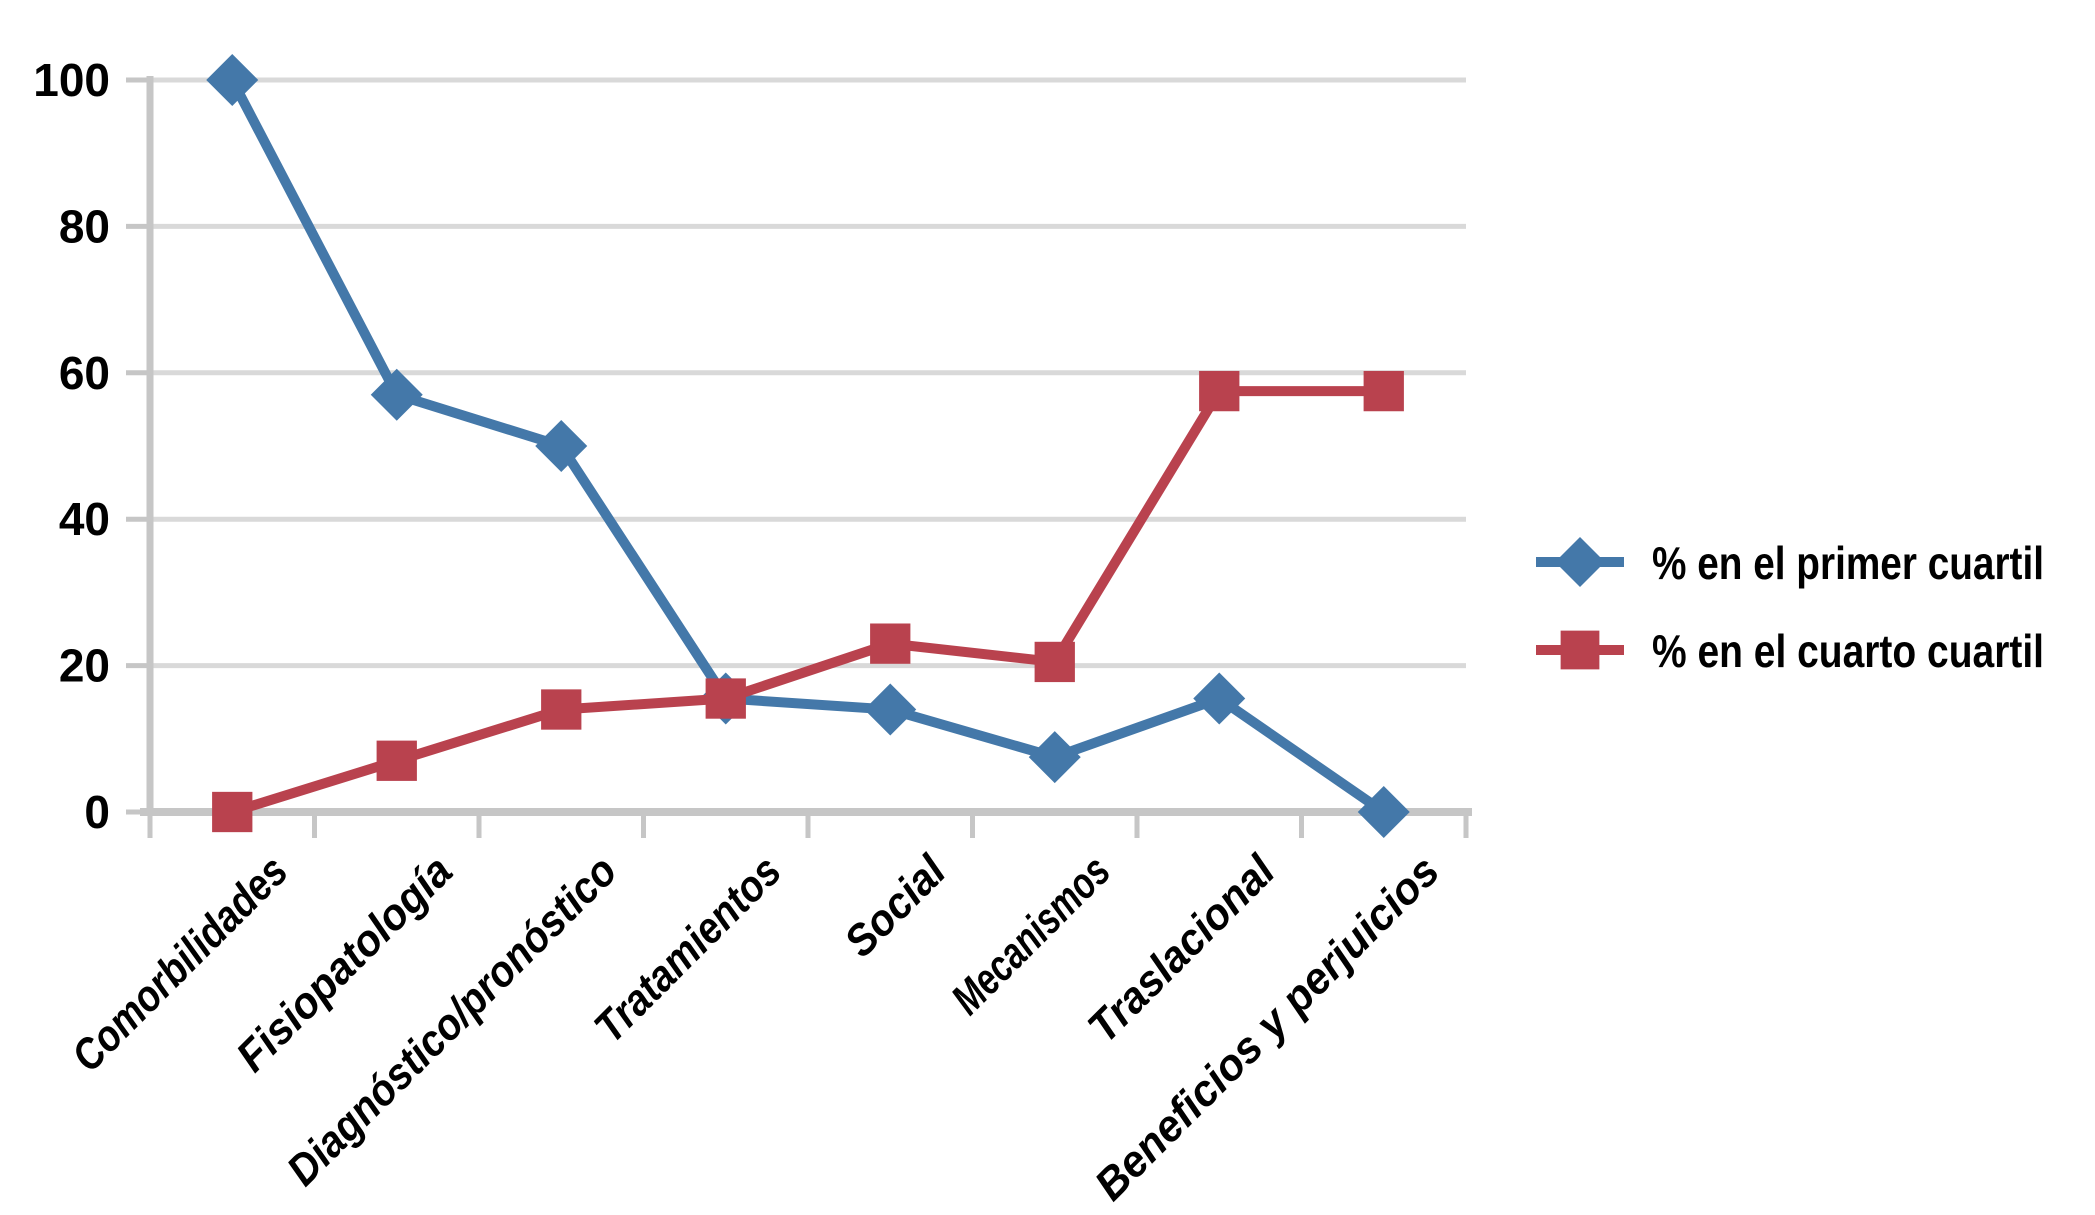  What do you see at coordinates (1219, 698) in the screenshot?
I see `data-point-en-el-primer-cuartil-traslacional` at bounding box center [1219, 698].